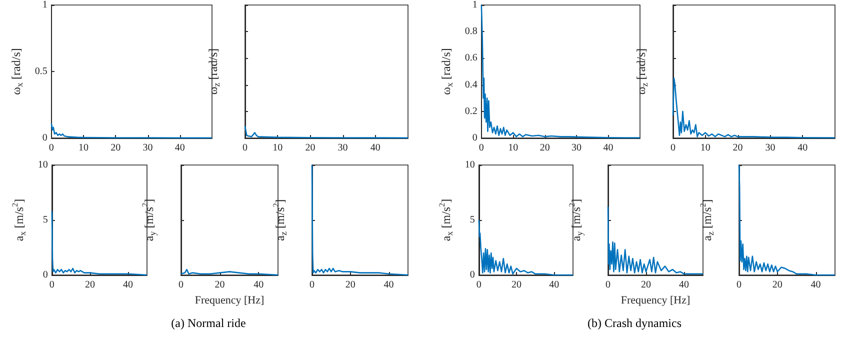 Image resolution: width=842 pixels, height=347 pixels. I want to click on text: (b) Crash dynamics, so click(635, 323).